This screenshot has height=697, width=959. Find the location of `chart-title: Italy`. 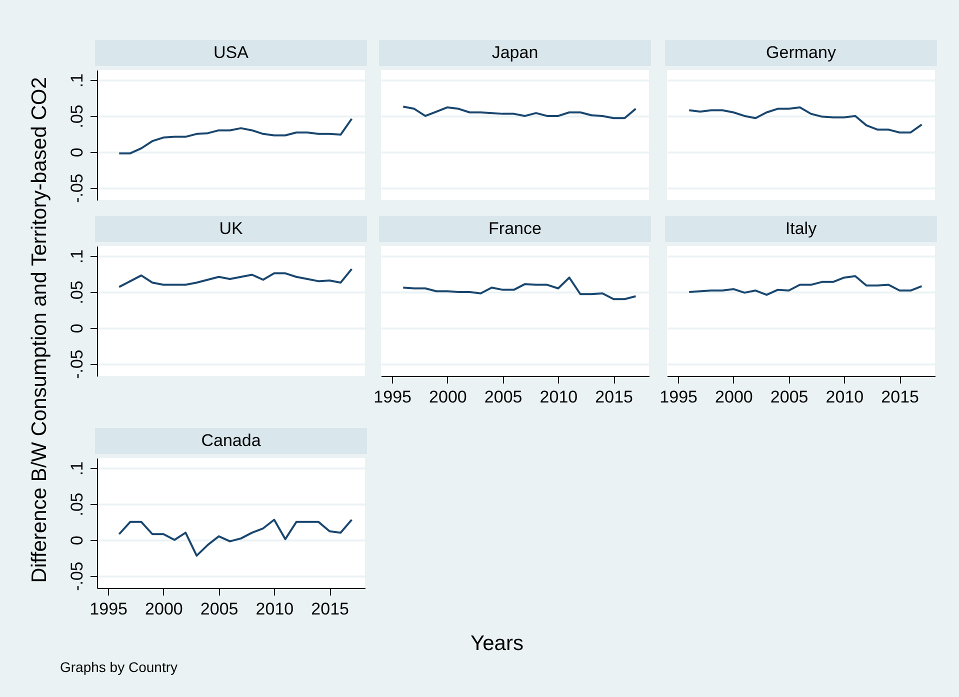

chart-title: Italy is located at coordinates (801, 229).